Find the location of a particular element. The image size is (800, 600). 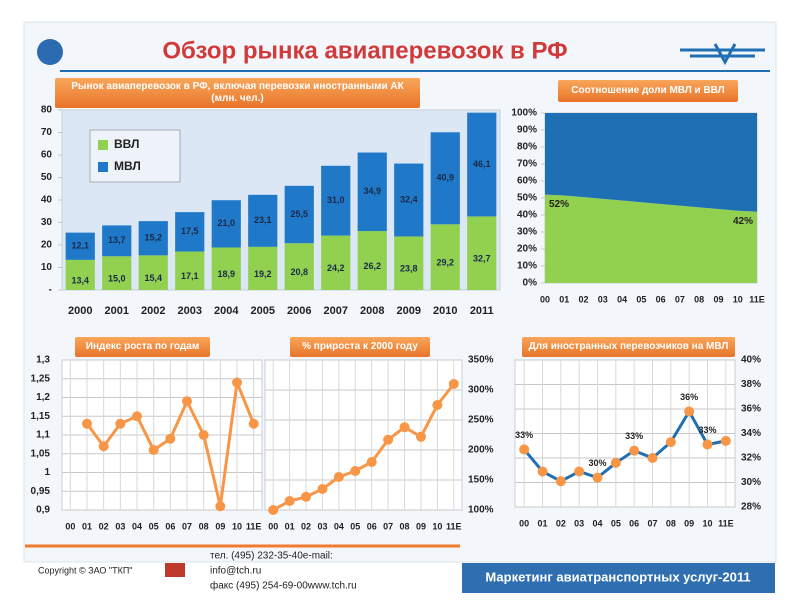

chart-title: Соотношение доли МВЛ и ВВЛ is located at coordinates (648, 91).